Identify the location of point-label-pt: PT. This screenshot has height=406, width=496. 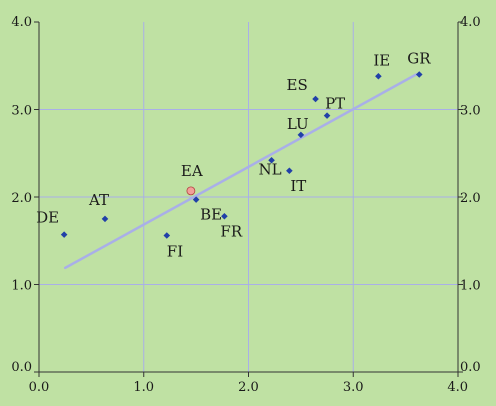
(335, 104).